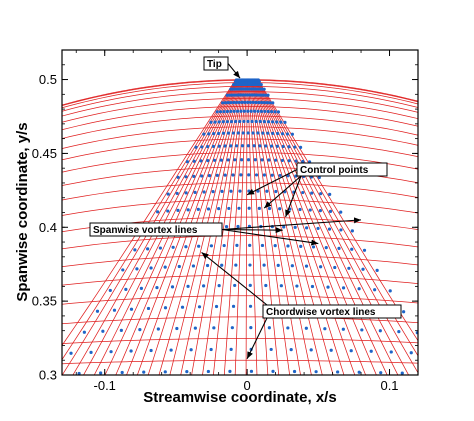  Describe the element at coordinates (247, 385) in the screenshot. I see `x-tick-label: 0` at that location.